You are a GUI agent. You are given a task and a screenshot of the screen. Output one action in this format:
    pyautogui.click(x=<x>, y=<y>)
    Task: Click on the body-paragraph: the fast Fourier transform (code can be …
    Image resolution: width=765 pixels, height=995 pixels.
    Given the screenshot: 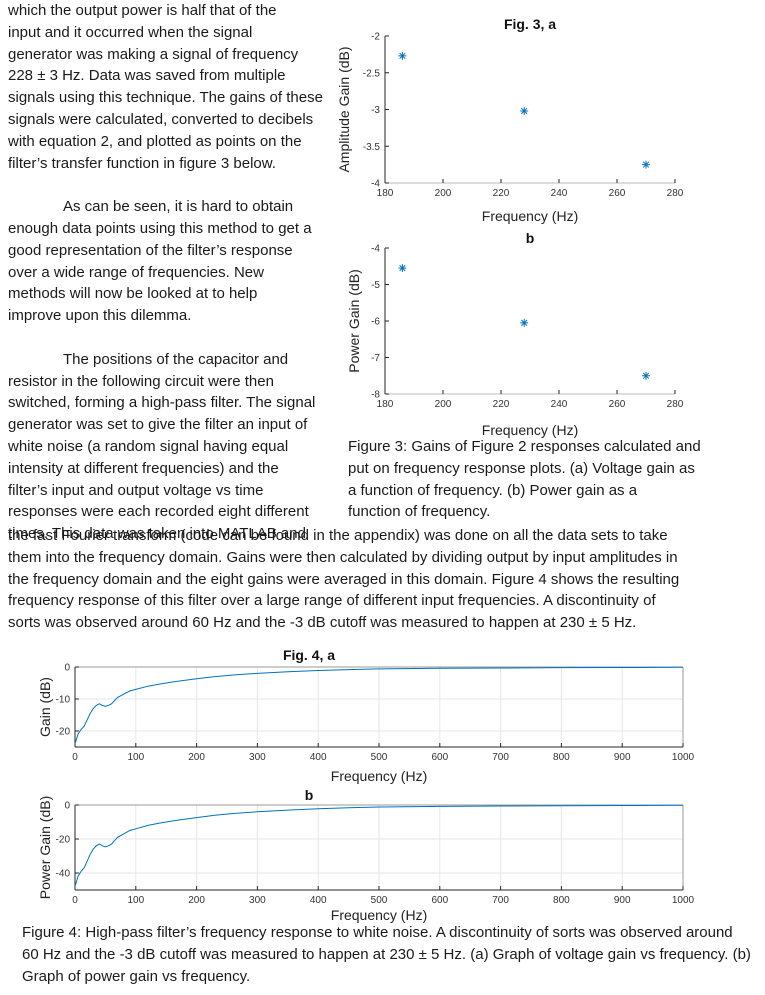 What is the action you would take?
    pyautogui.click(x=383, y=579)
    